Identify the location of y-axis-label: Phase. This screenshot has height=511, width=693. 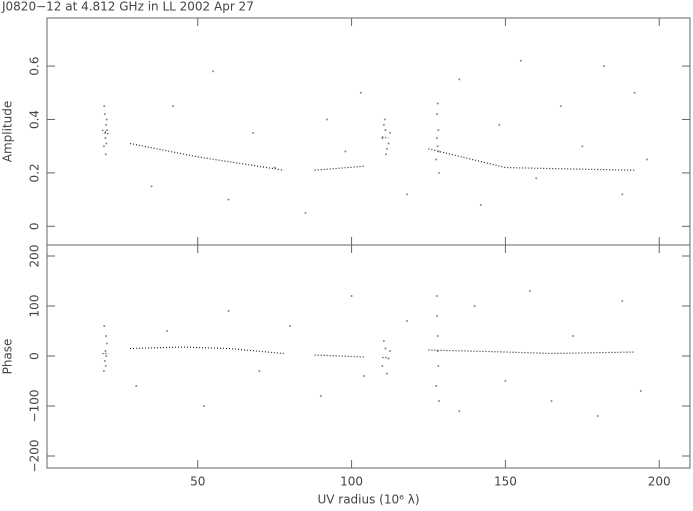
(8, 357).